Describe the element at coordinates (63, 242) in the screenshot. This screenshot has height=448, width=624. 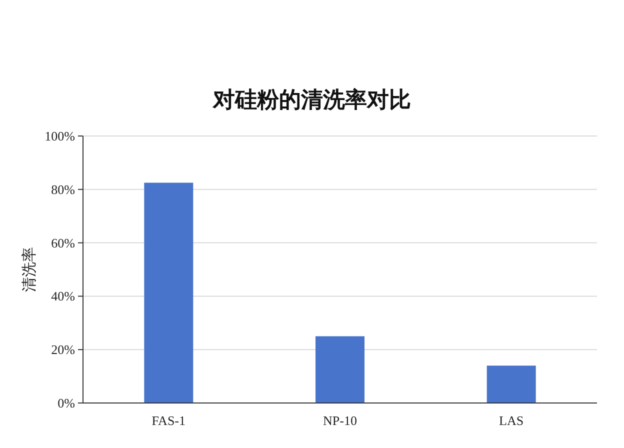
I see `y-tick-label: 60%` at that location.